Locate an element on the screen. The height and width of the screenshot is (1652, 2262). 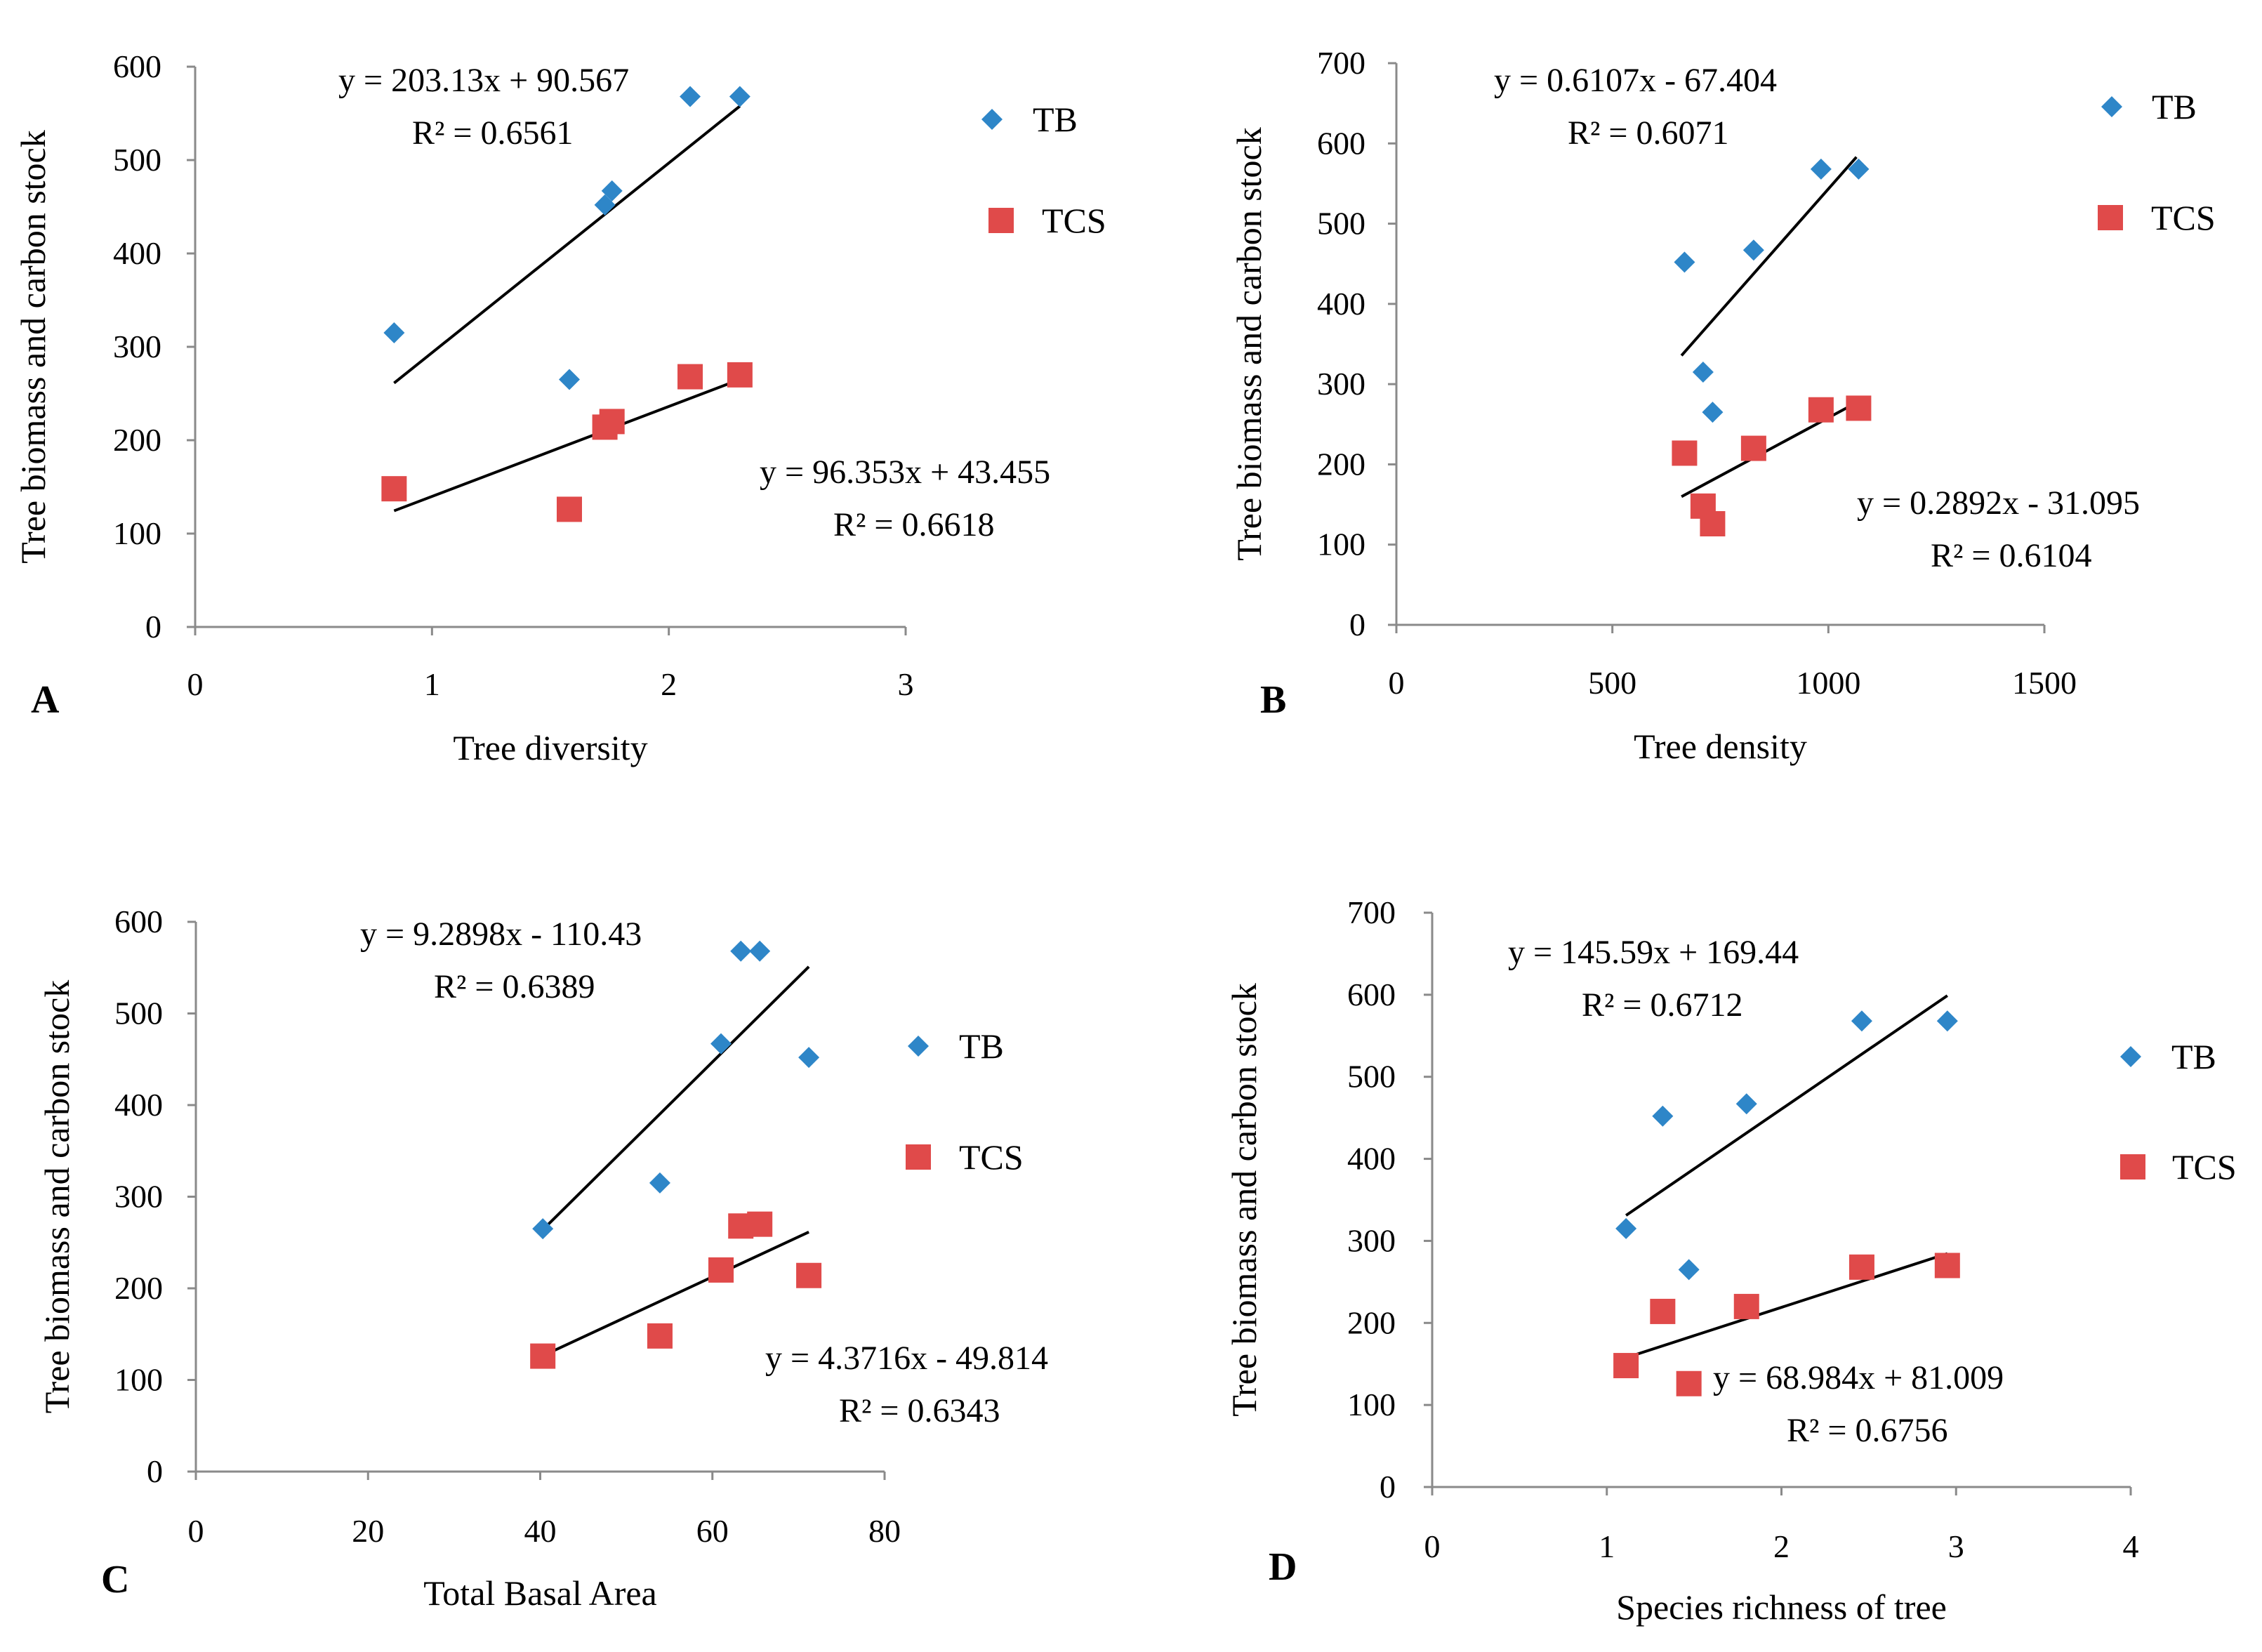
panel-label: D is located at coordinates (1283, 1567).